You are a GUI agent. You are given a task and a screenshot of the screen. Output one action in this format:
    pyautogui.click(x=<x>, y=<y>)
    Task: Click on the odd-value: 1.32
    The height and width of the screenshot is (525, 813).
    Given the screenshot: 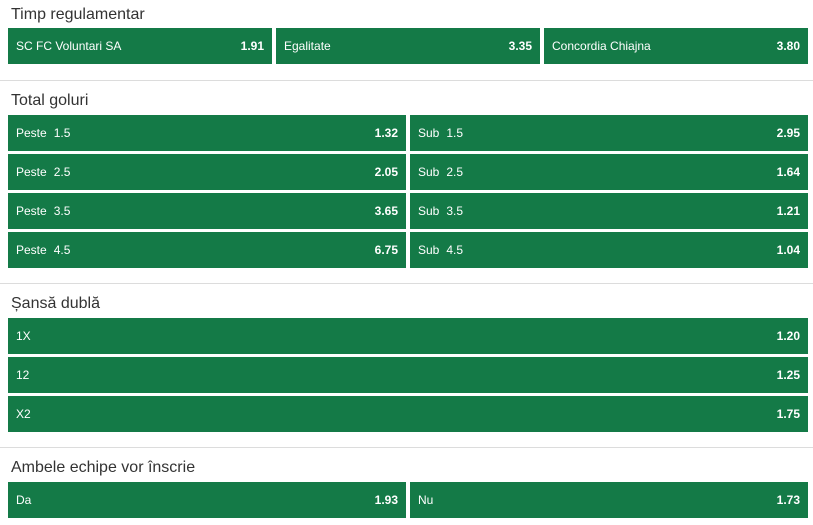 What is the action you would take?
    pyautogui.click(x=386, y=133)
    